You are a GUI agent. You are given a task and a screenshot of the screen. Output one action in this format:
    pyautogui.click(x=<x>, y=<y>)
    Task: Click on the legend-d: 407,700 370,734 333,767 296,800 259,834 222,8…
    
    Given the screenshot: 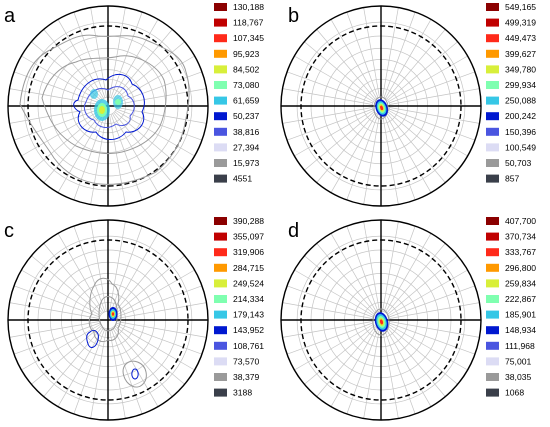 What is the action you would take?
    pyautogui.click(x=511, y=307)
    